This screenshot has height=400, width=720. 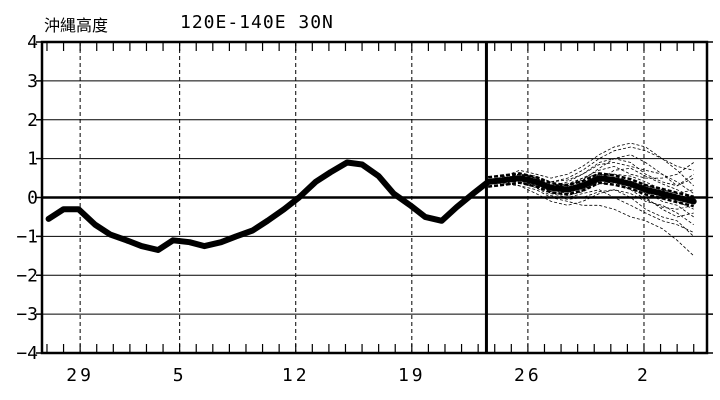 I want to click on ensemble-mean-line, so click(x=591, y=190).